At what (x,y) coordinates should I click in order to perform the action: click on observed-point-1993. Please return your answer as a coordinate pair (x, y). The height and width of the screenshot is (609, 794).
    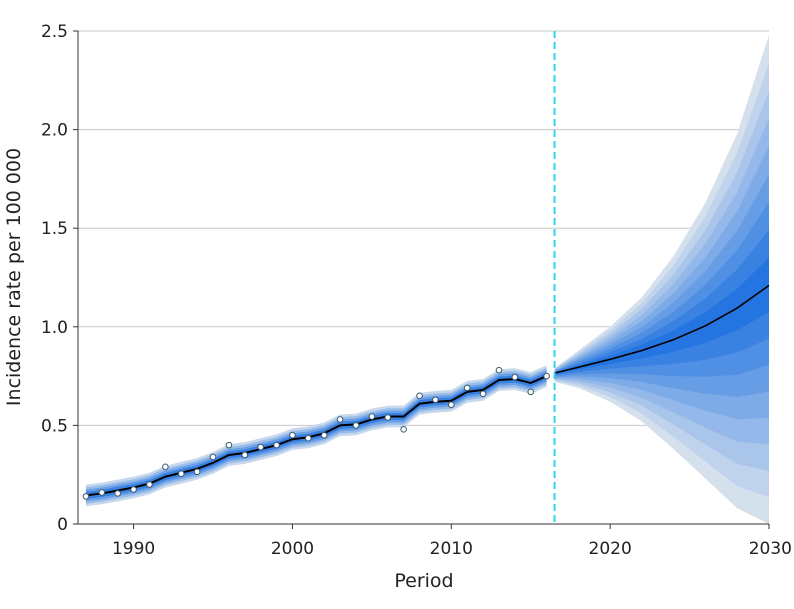
    Looking at the image, I should click on (181, 474).